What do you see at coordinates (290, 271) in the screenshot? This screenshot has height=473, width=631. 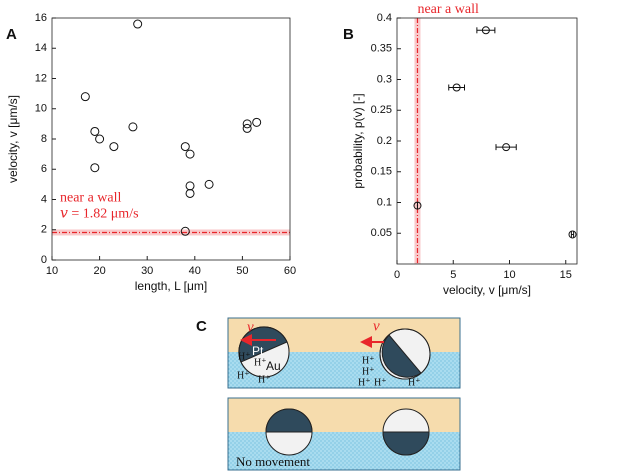 I see `x-tick-label: 60` at bounding box center [290, 271].